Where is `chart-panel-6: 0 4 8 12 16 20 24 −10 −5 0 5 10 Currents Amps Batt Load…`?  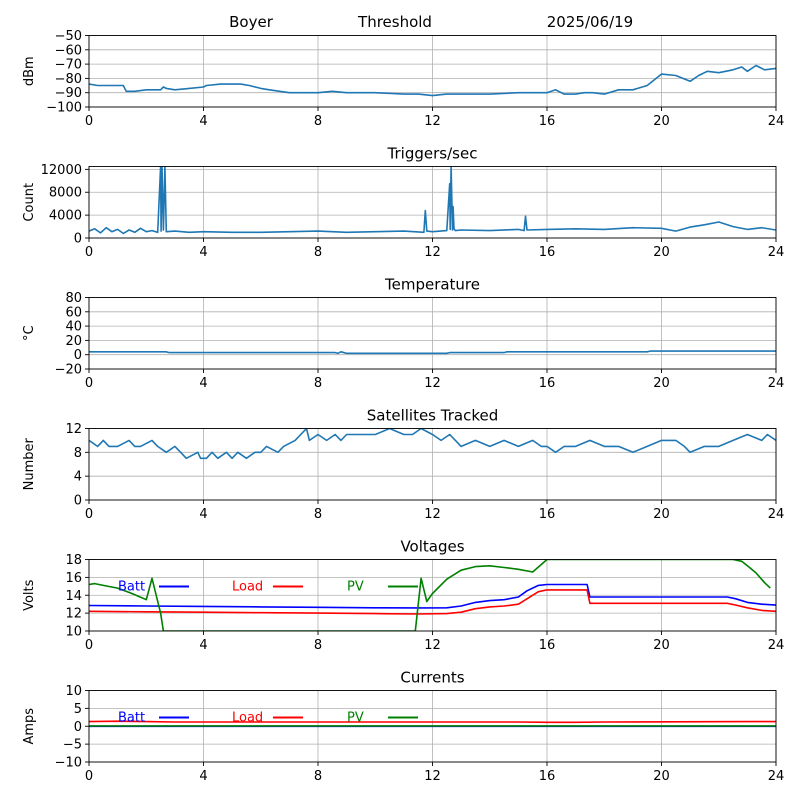
chart-panel-6: 0 4 8 12 16 20 24 −10 −5 0 5 10 Currents Amps Batt Load… is located at coordinates (403, 727).